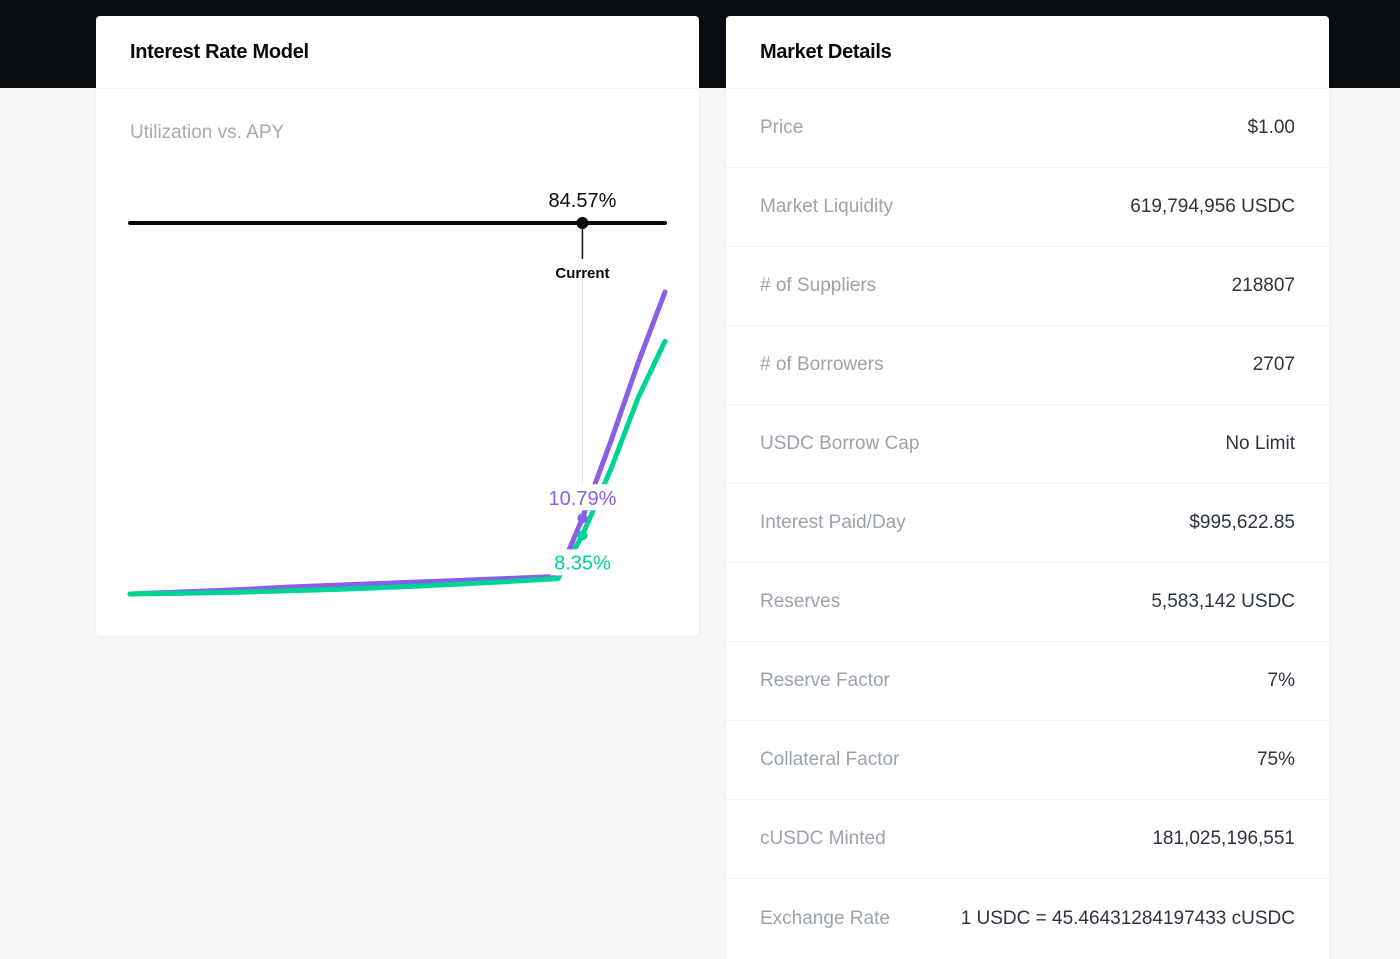 This screenshot has height=959, width=1400. Describe the element at coordinates (1027, 681) in the screenshot. I see `market-detail-row: Reserve Factor 7%` at that location.